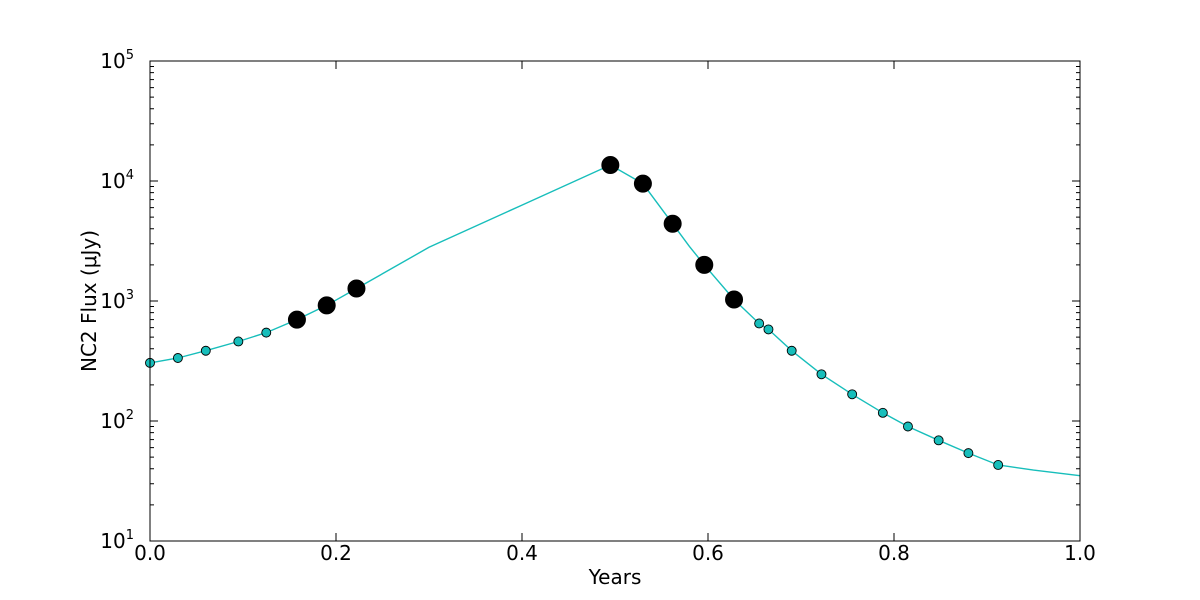 The width and height of the screenshot is (1200, 600). What do you see at coordinates (1080, 553) in the screenshot?
I see `x-tick-label: 1.0` at bounding box center [1080, 553].